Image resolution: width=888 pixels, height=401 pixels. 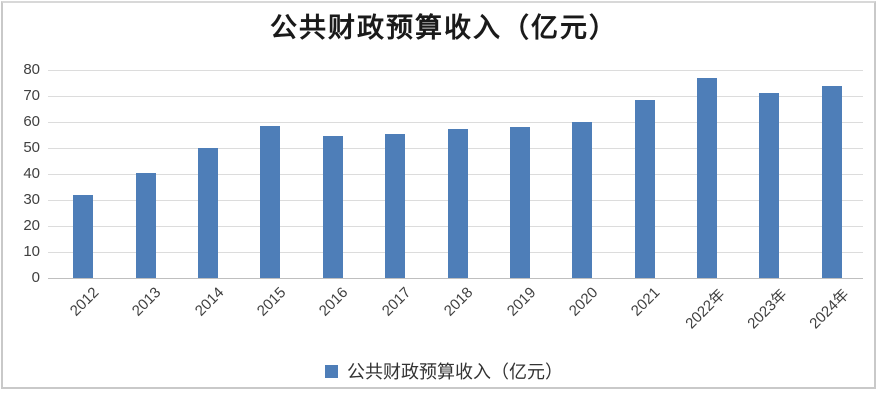 I want to click on bar-2023年, so click(x=769, y=185).